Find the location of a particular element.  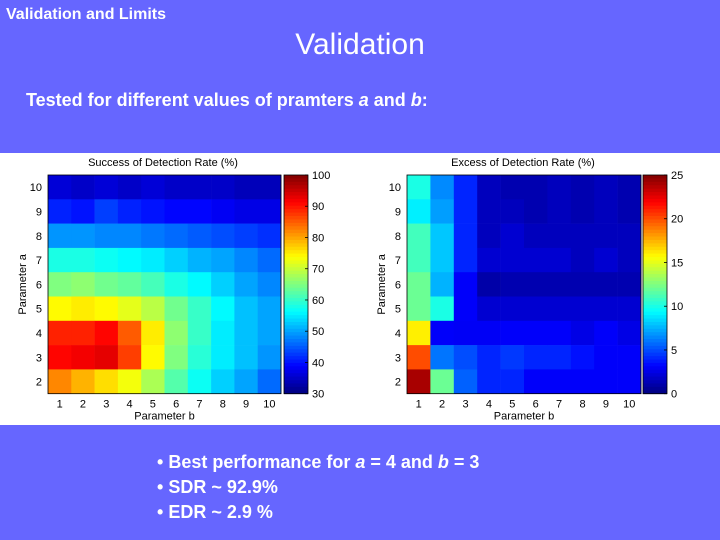

colorbar-frame is located at coordinates (655, 284).